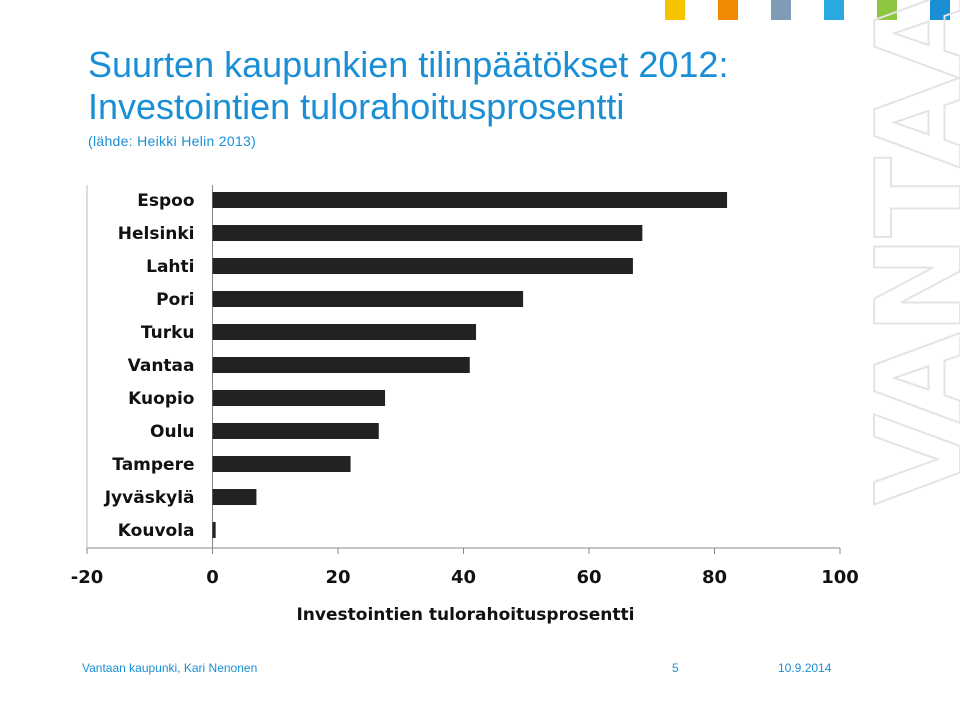 Image resolution: width=960 pixels, height=725 pixels. I want to click on x-tick-label: 100, so click(840, 577).